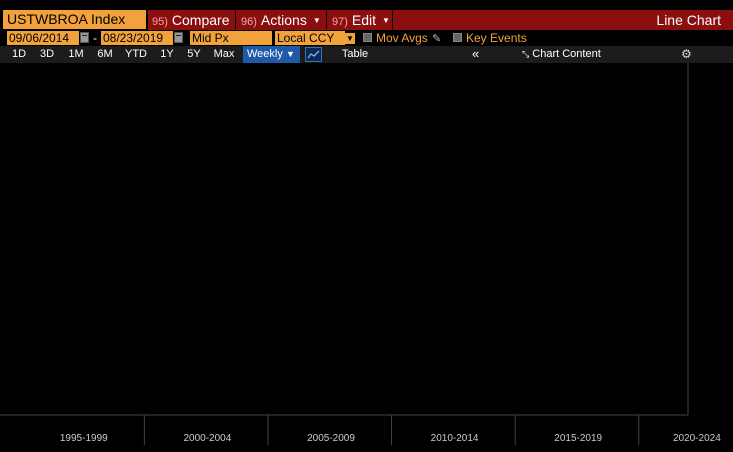  I want to click on x-period-label: 2005-2009, so click(331, 438).